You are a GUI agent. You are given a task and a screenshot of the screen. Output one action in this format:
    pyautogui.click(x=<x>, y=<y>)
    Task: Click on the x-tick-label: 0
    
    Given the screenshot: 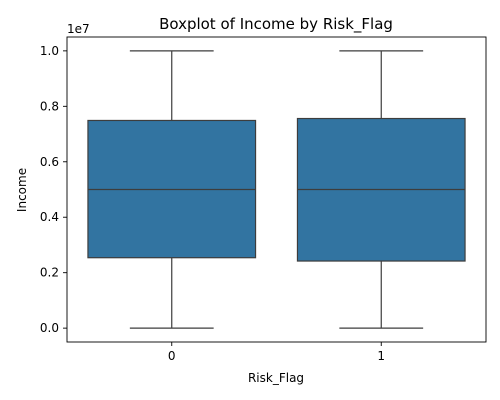 What is the action you would take?
    pyautogui.click(x=172, y=356)
    